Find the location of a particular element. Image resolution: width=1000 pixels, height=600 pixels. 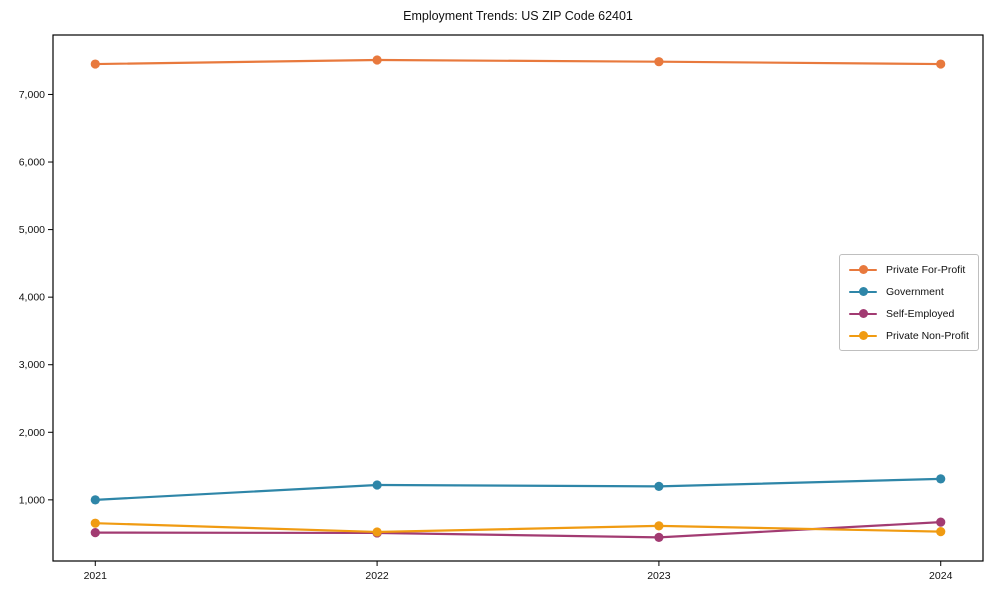

chart-title: Employment Trends: US ZIP Code 62401 is located at coordinates (518, 16).